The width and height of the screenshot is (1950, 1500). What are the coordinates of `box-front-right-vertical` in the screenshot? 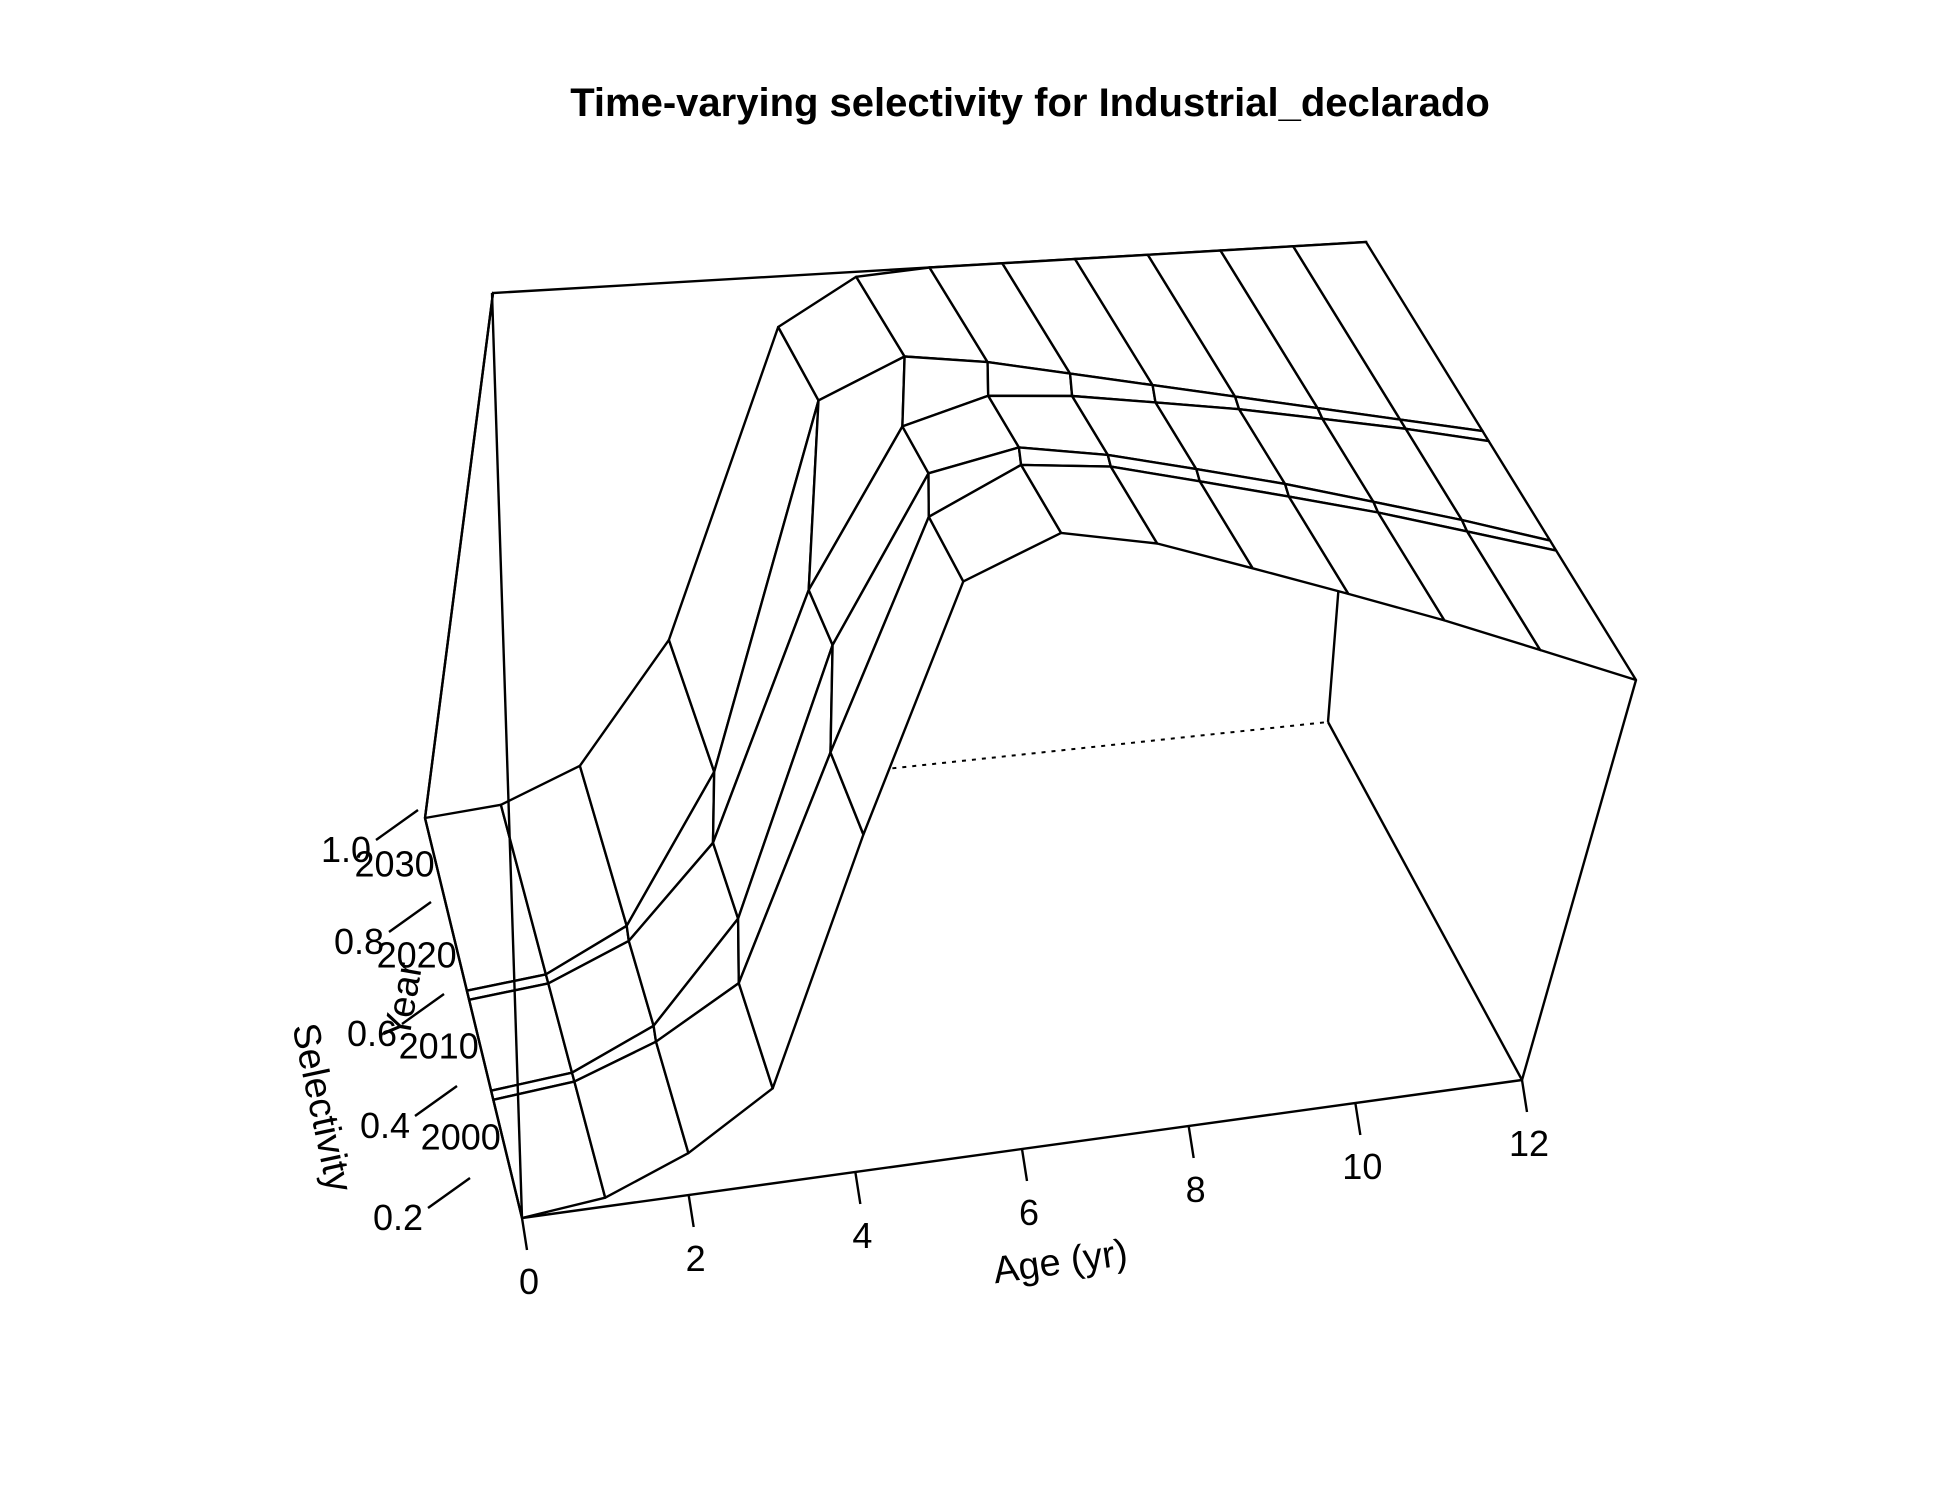 It's located at (1579, 880).